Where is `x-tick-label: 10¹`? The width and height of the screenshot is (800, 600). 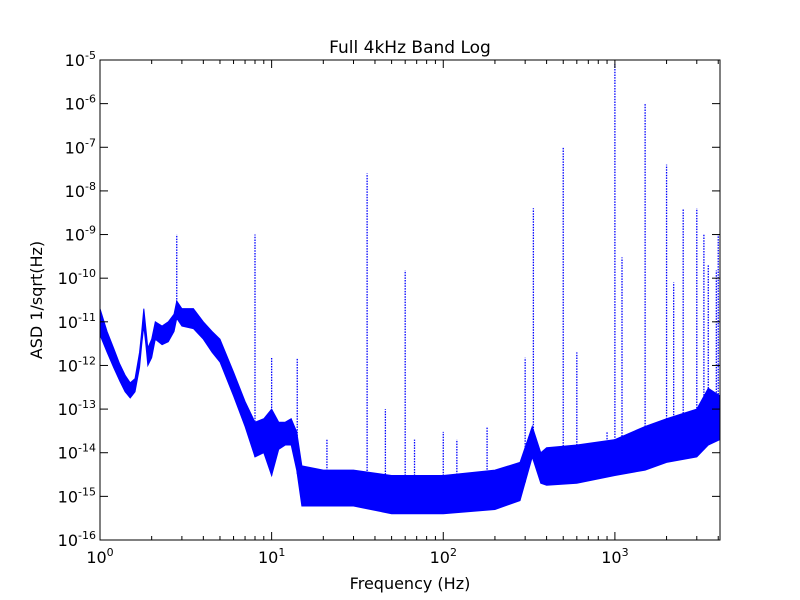
x-tick-label: 10¹ is located at coordinates (271, 556).